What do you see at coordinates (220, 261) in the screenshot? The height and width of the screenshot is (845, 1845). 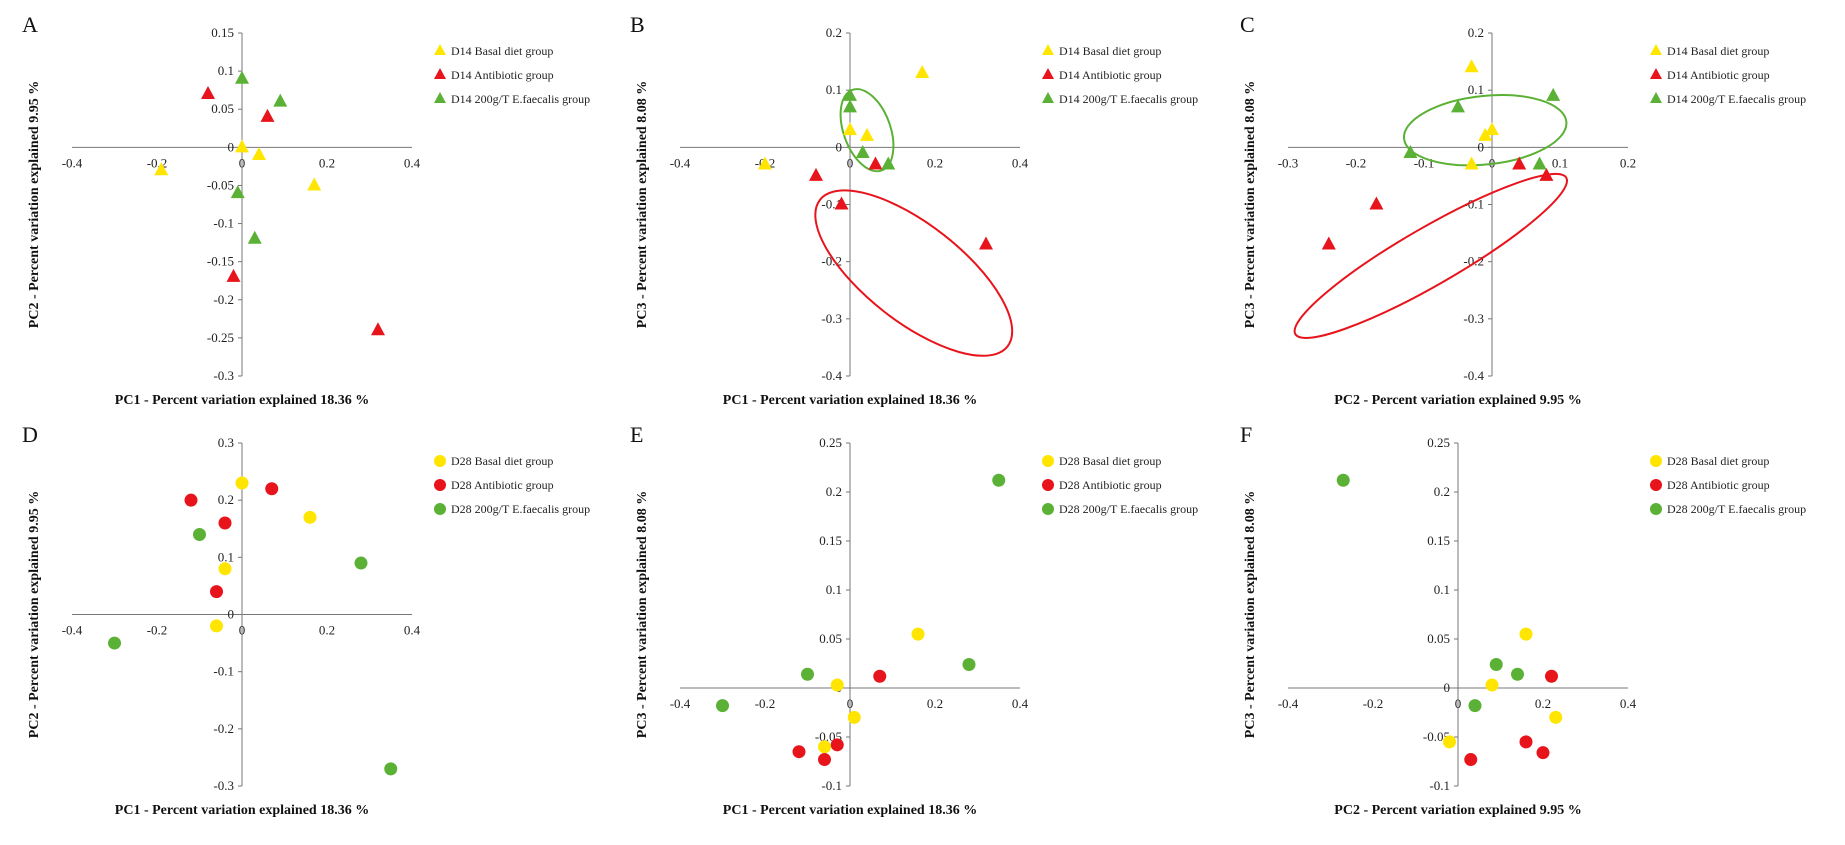 I see `y-tick-label: -0.15` at bounding box center [220, 261].